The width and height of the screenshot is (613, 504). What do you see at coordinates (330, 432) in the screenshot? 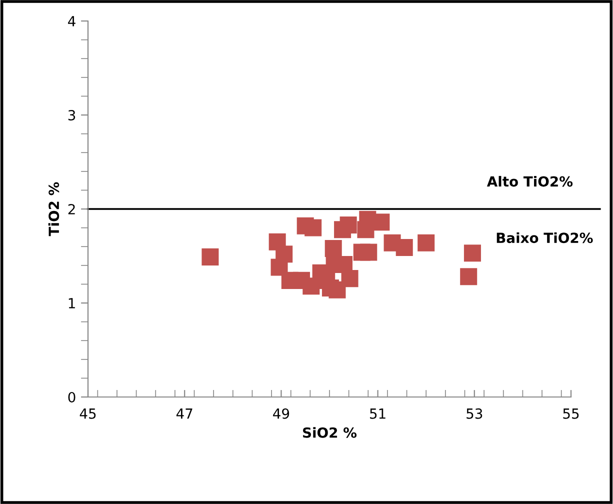
I see `x-axis-title: SiO2 %` at bounding box center [330, 432].